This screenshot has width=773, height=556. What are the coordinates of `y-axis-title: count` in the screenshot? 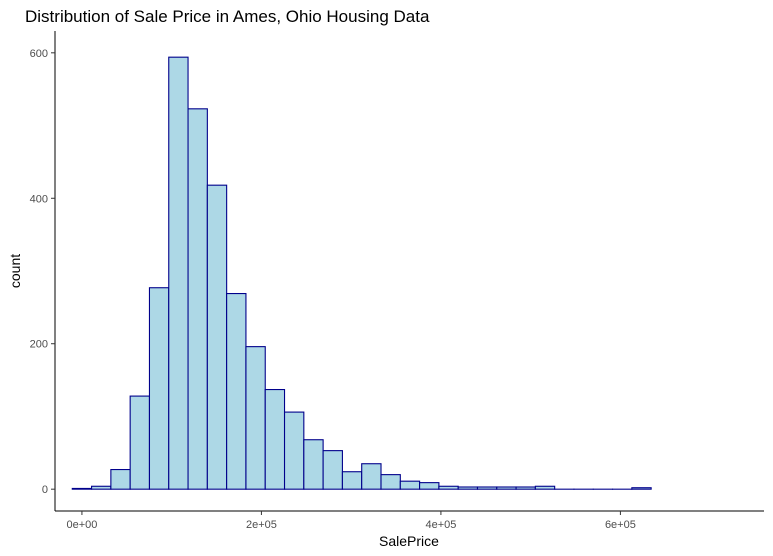 It's located at (15, 271).